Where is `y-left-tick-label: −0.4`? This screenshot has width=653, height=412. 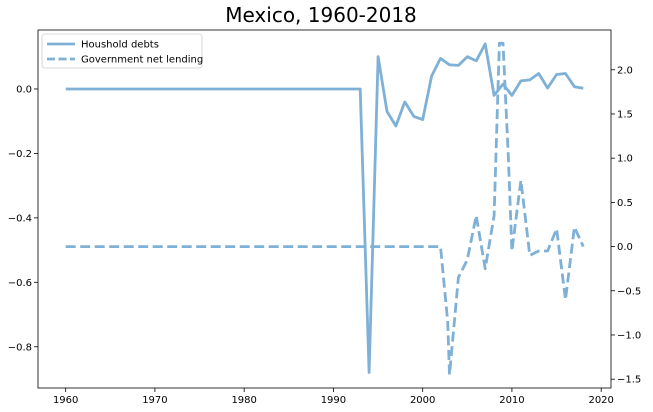
y-left-tick-label: −0.4 is located at coordinates (20, 218).